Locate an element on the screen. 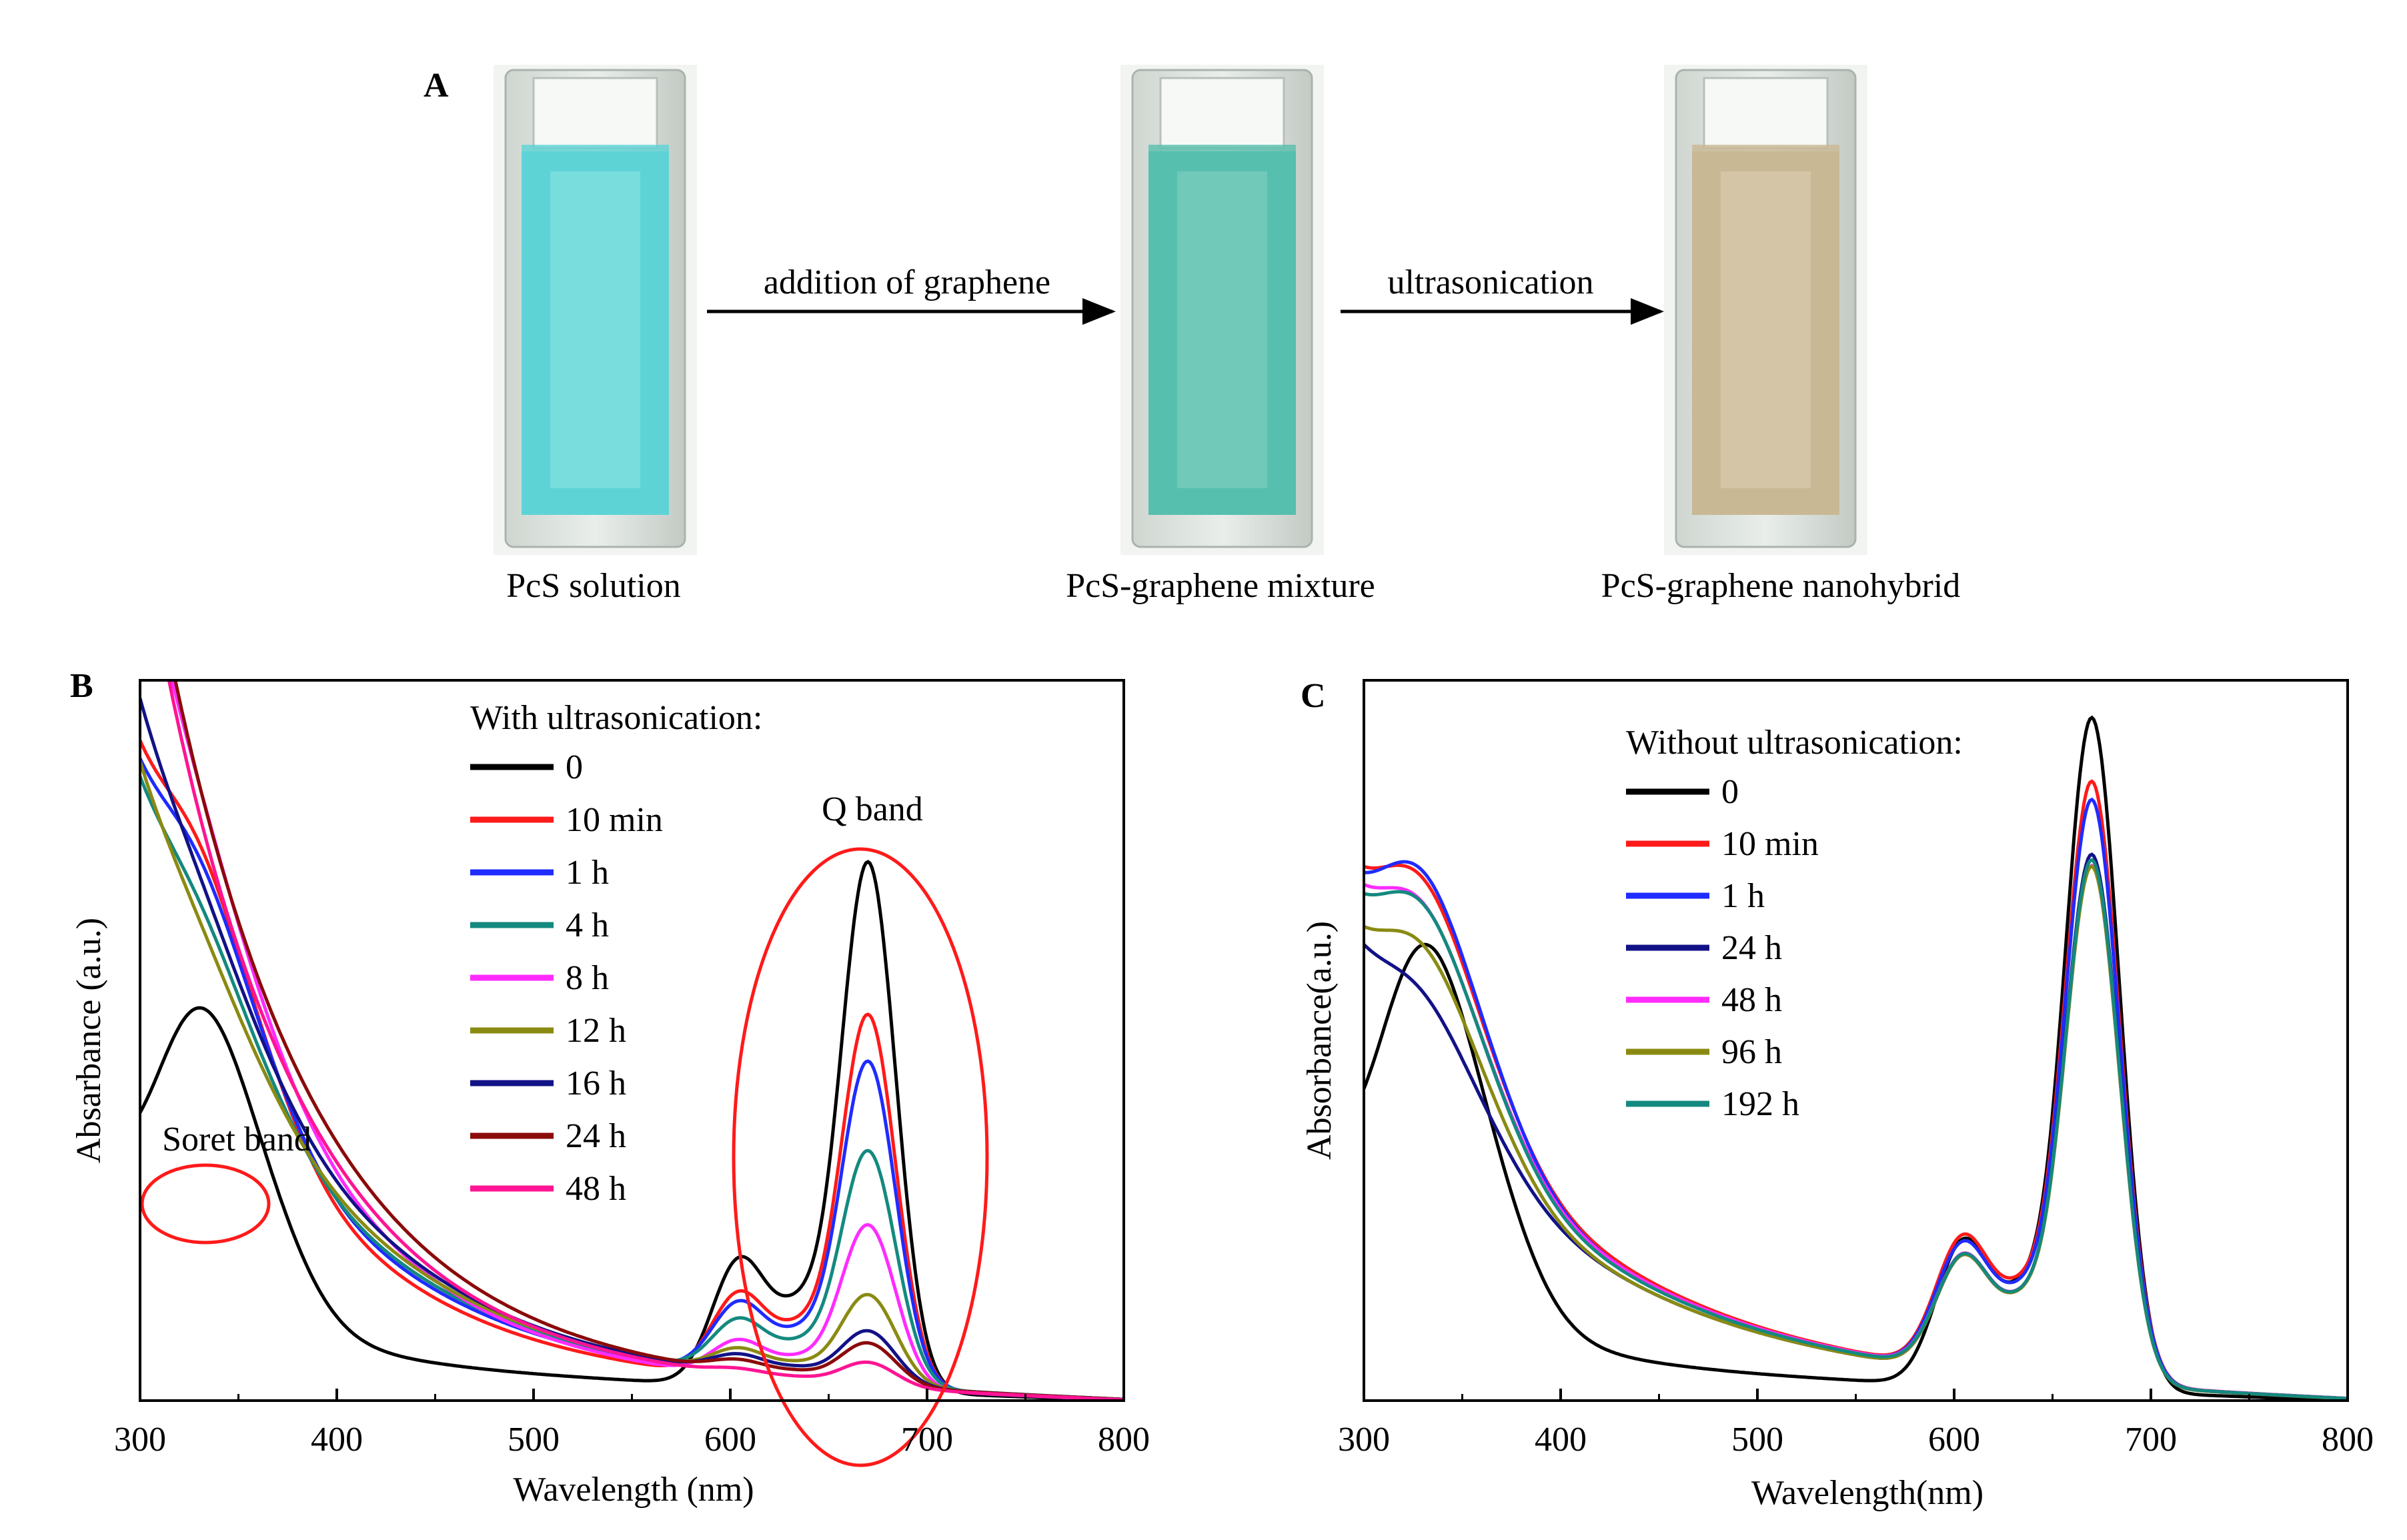 The width and height of the screenshot is (2407, 1540). panel-c-x-axis-label: Wavelength(nm) is located at coordinates (1867, 1493).